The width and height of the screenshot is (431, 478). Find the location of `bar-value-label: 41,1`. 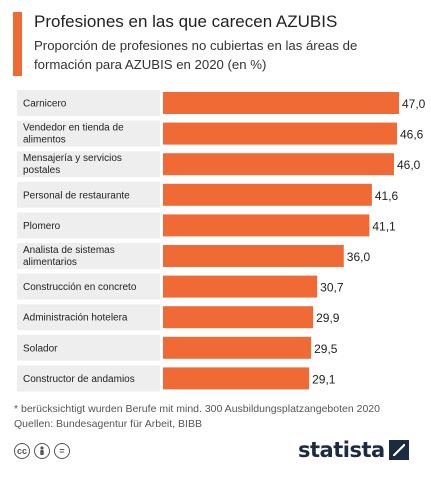

bar-value-label: 41,1 is located at coordinates (384, 226).